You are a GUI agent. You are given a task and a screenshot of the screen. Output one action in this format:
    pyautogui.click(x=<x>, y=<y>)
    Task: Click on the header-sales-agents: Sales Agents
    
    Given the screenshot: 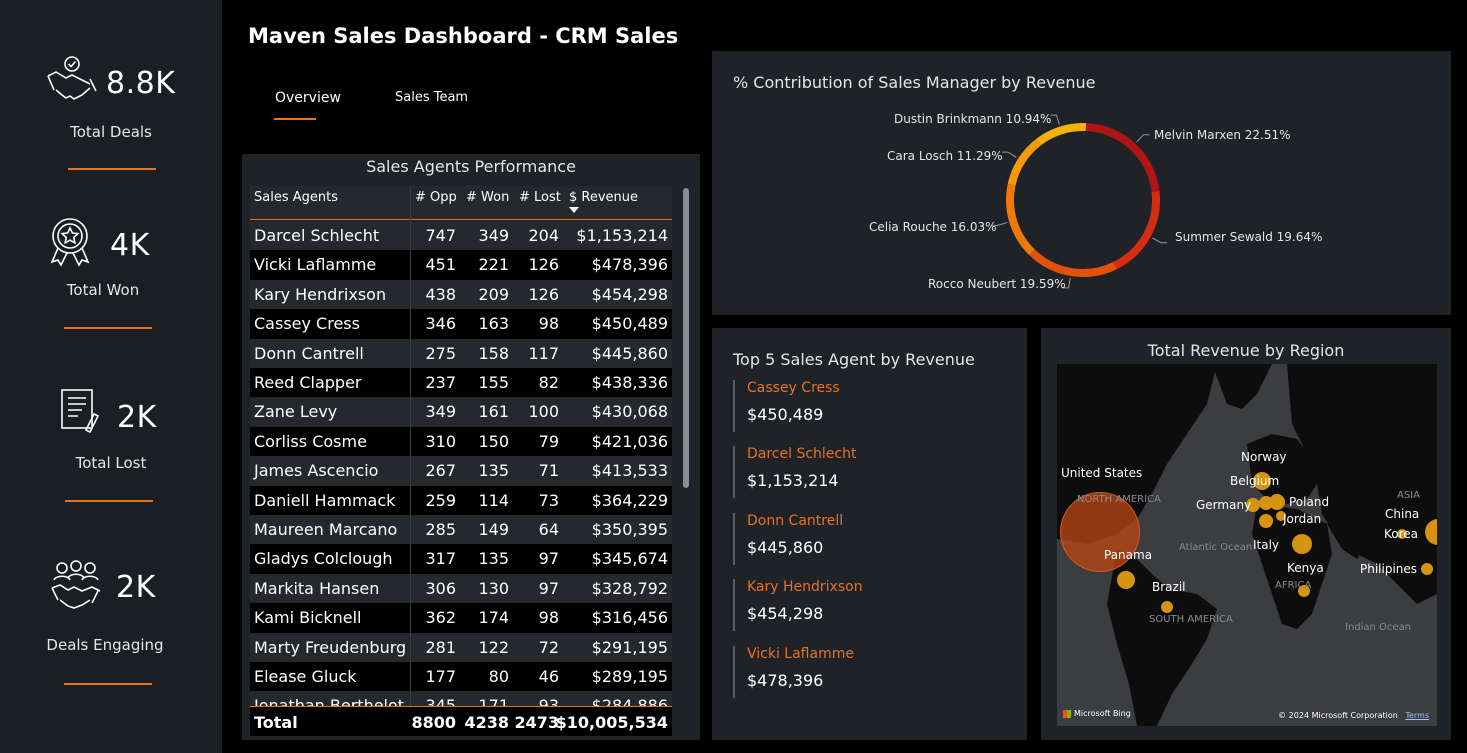 What is the action you would take?
    pyautogui.click(x=296, y=197)
    